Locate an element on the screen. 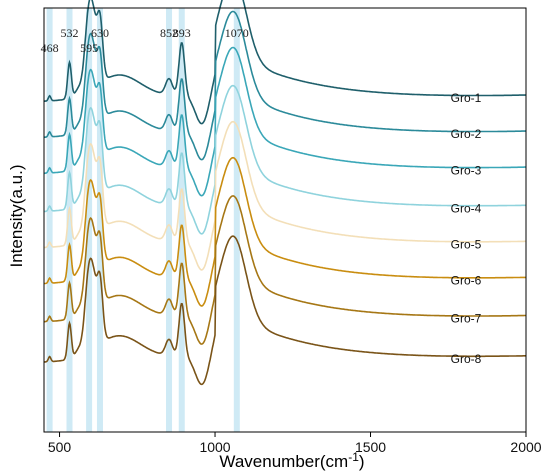  series-label-gro-6: Gro-6 is located at coordinates (466, 281).